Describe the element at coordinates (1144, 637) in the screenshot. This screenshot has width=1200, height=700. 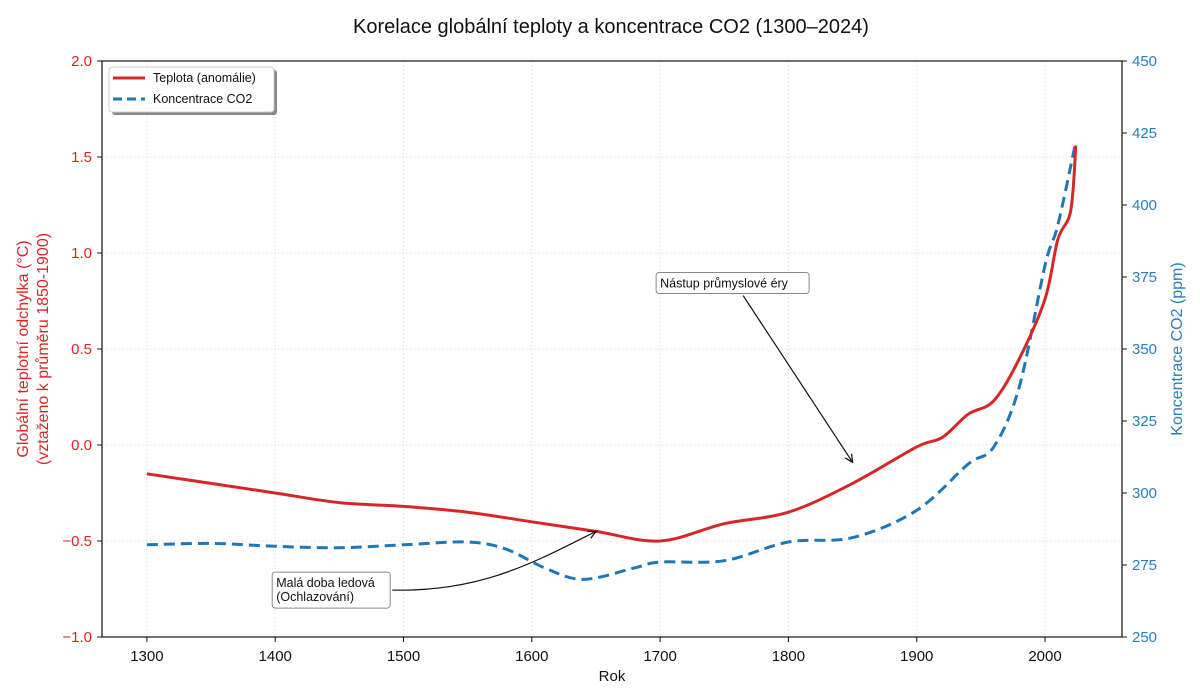
I see `right-tick-label: 250` at that location.